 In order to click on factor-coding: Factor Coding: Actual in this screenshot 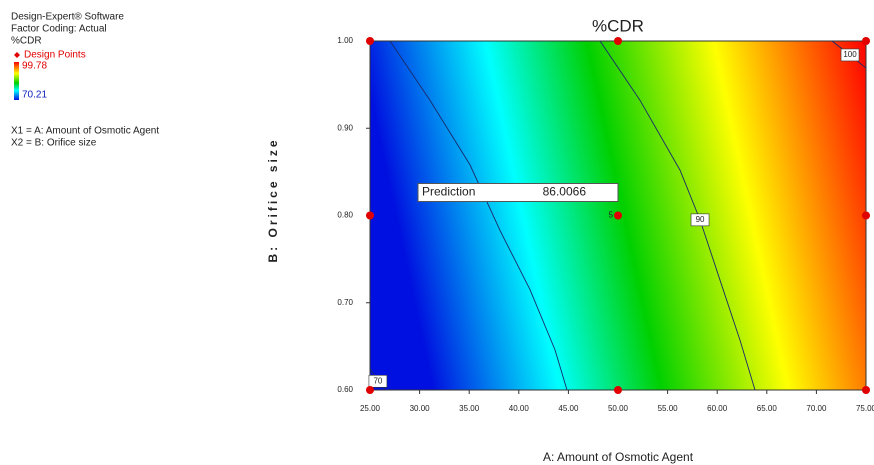, I will do `click(59, 29)`.